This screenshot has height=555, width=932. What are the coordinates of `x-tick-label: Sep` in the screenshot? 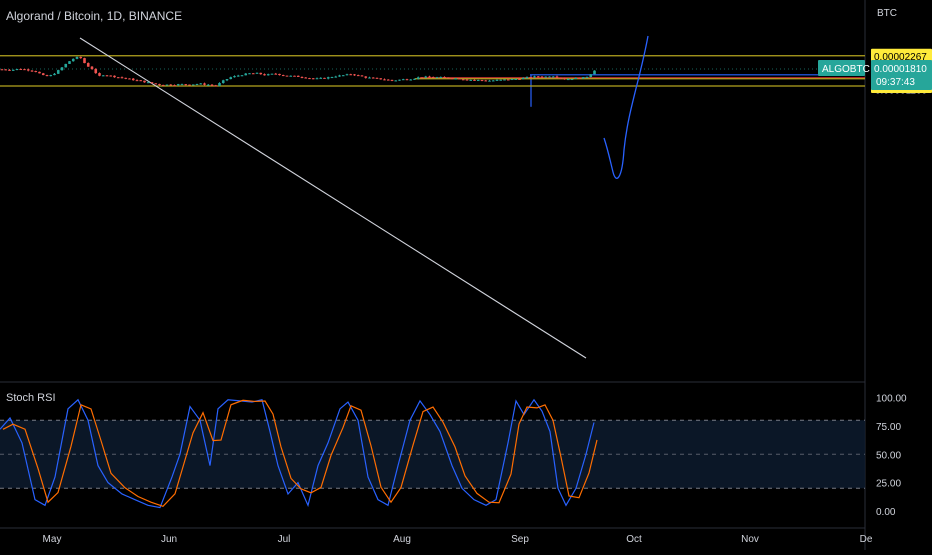 It's located at (520, 539).